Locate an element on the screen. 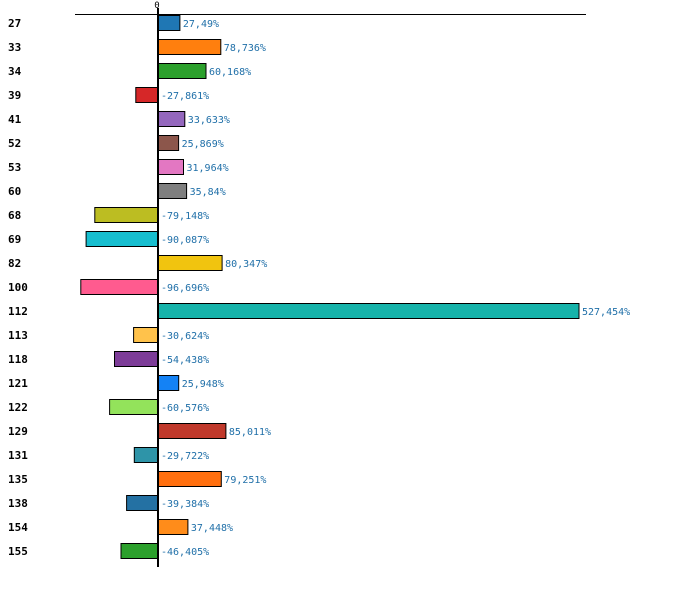 The height and width of the screenshot is (597, 700). category-label: 60 is located at coordinates (14, 191).